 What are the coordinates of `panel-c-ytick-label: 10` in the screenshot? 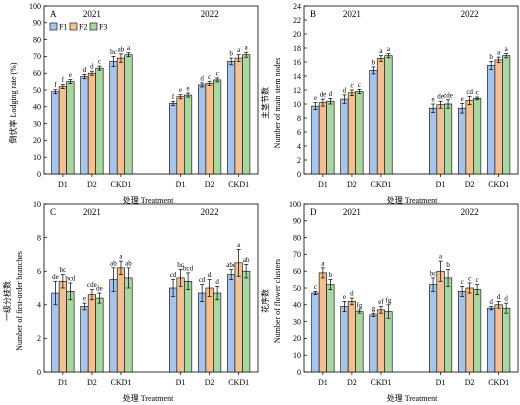 It's located at (37, 204).